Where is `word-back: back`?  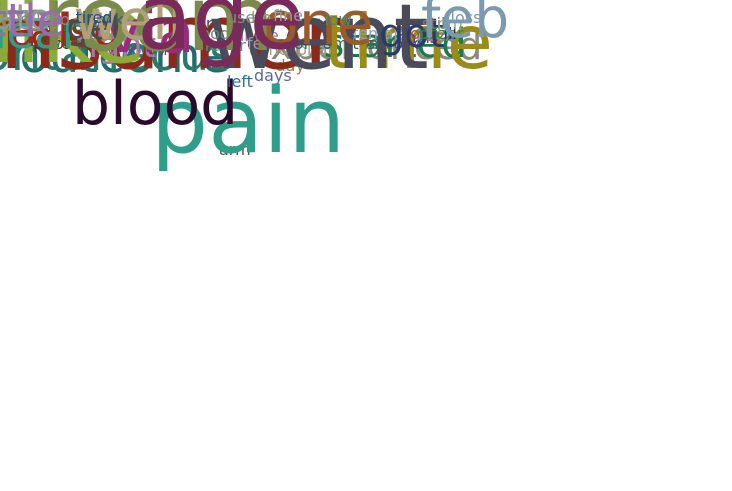 word-back: back is located at coordinates (435, 35).